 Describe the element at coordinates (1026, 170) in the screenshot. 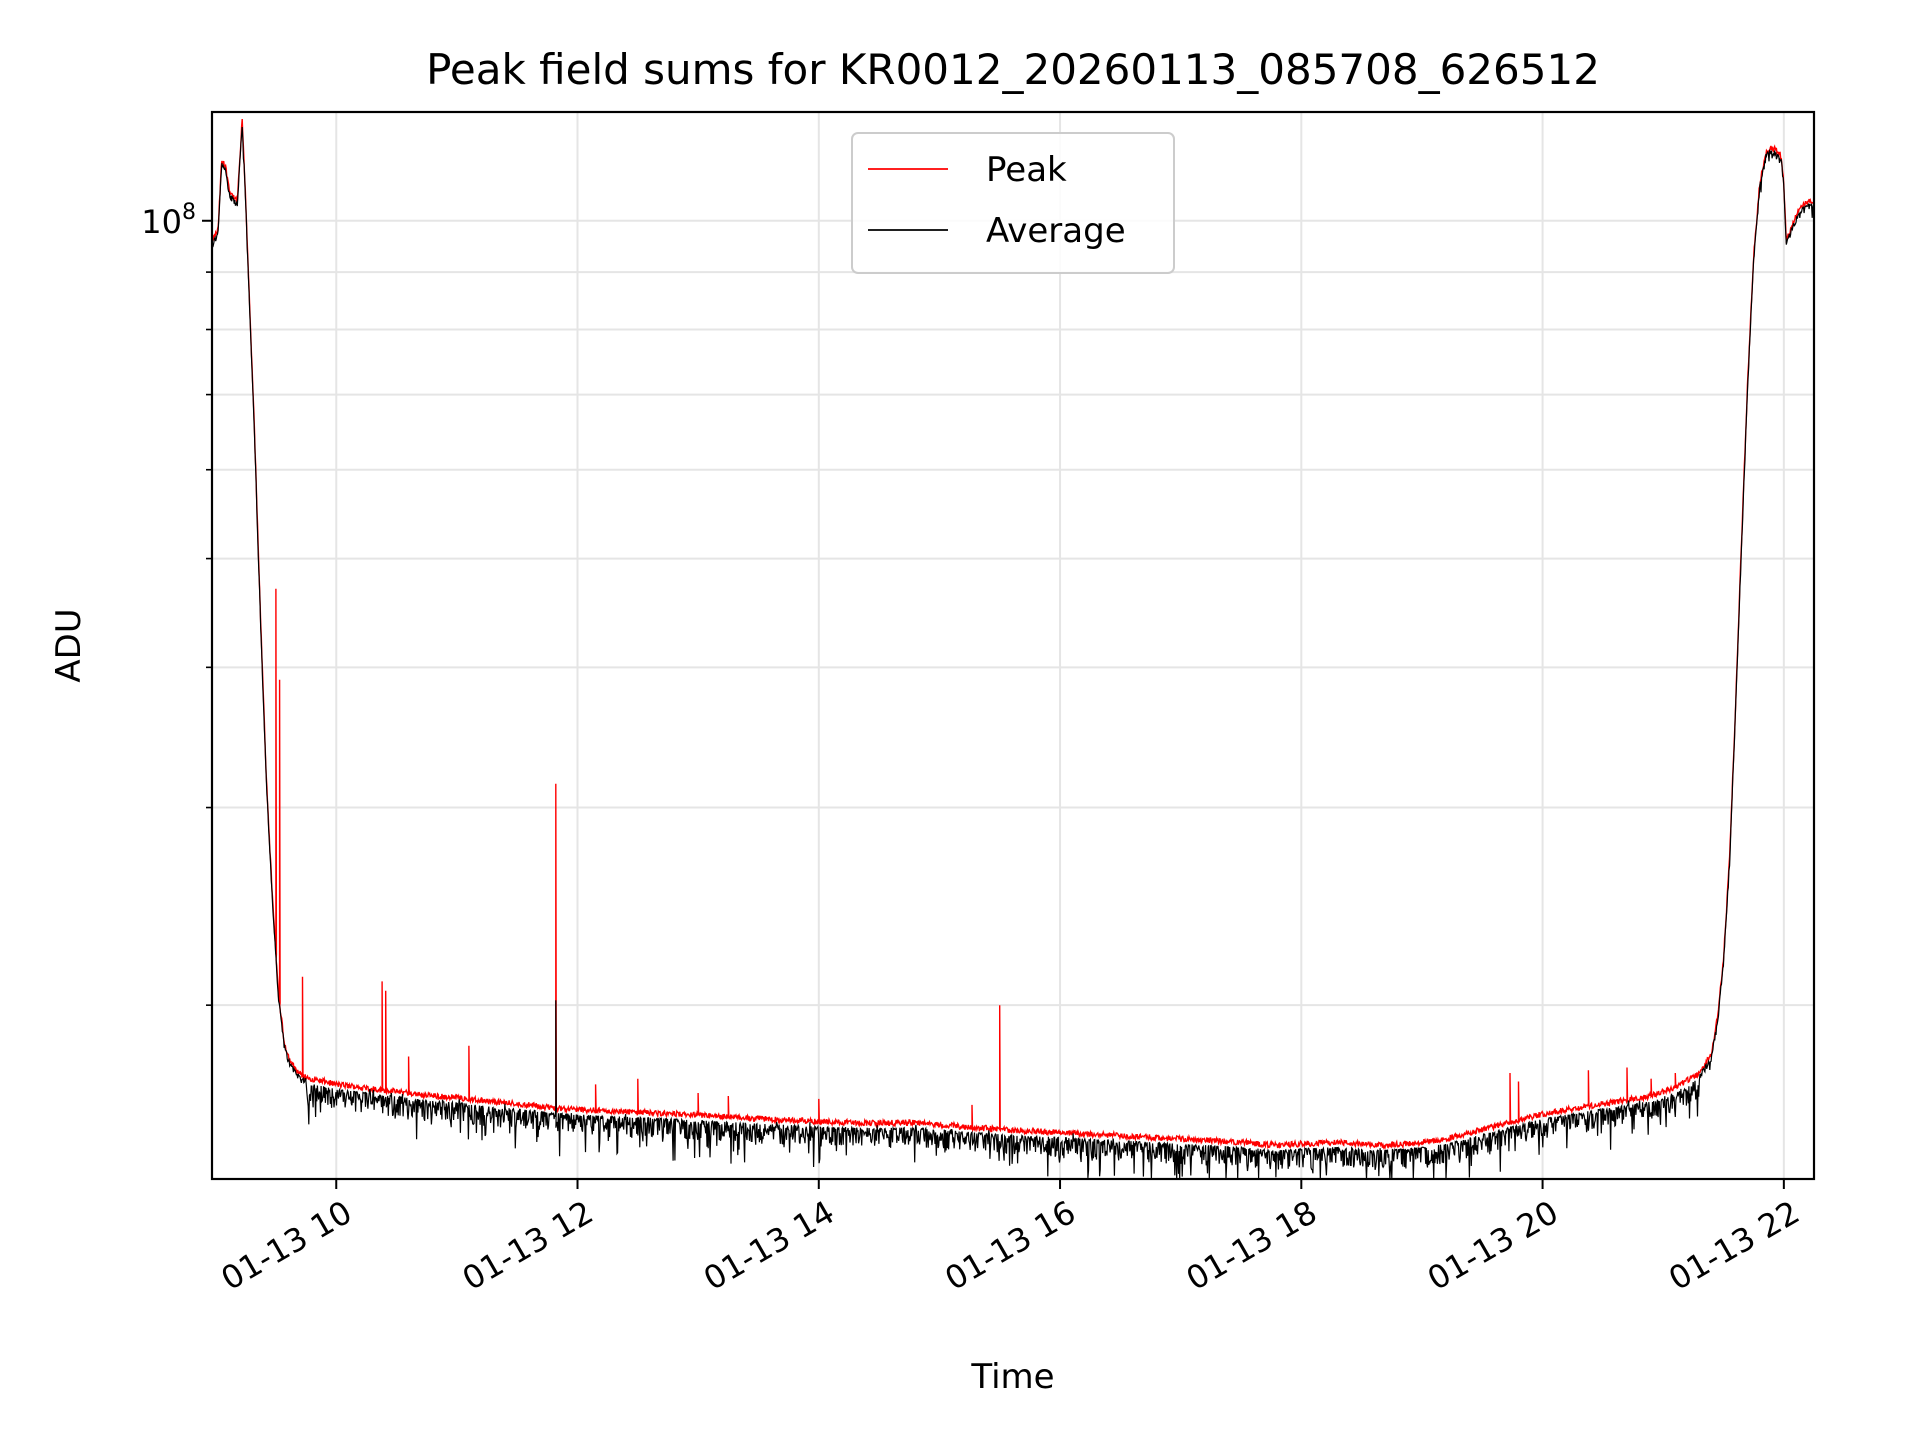

I see `legend-label-peak: Peak` at that location.